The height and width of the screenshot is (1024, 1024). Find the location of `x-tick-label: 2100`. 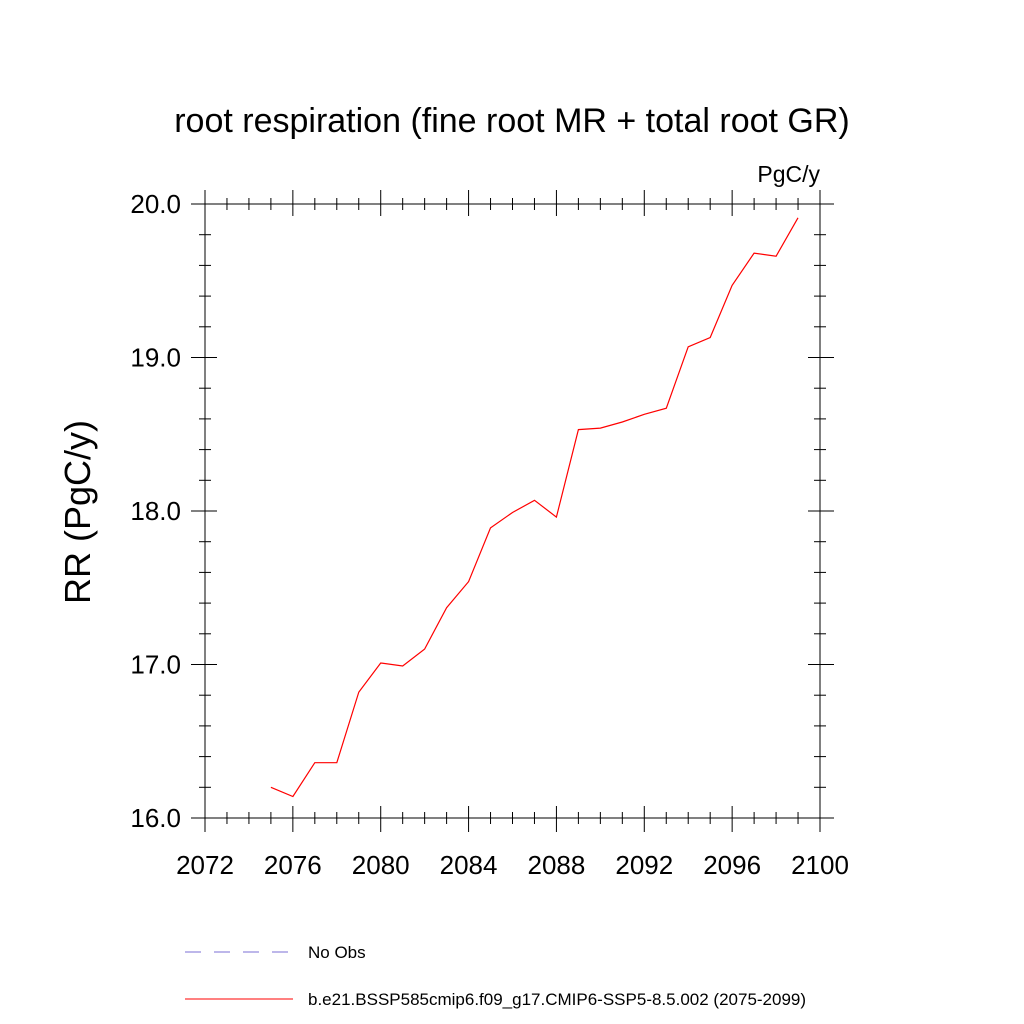

x-tick-label: 2100 is located at coordinates (820, 865).